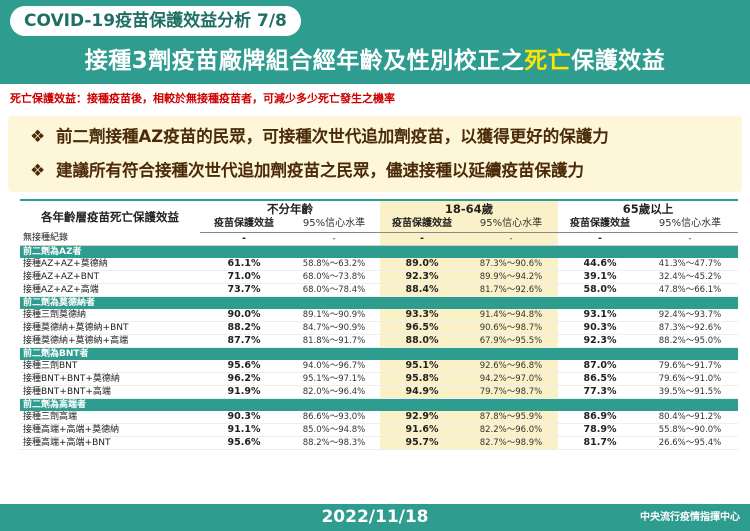 This screenshot has height=531, width=750. Describe the element at coordinates (422, 341) in the screenshot. I see `effectiveness-cell: 88.0%` at that location.